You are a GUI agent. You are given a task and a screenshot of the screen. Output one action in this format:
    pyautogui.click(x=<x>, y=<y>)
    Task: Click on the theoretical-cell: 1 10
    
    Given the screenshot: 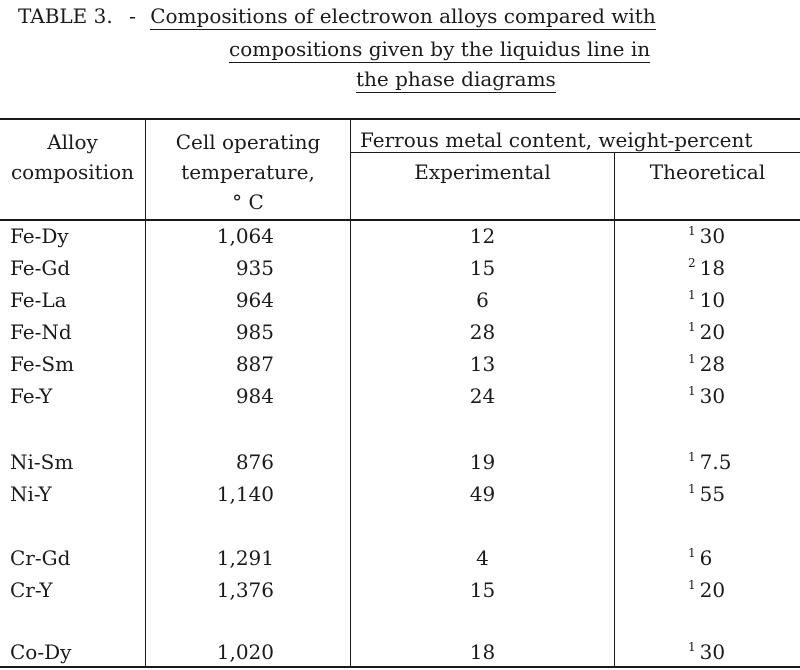 What is the action you would take?
    pyautogui.click(x=738, y=301)
    